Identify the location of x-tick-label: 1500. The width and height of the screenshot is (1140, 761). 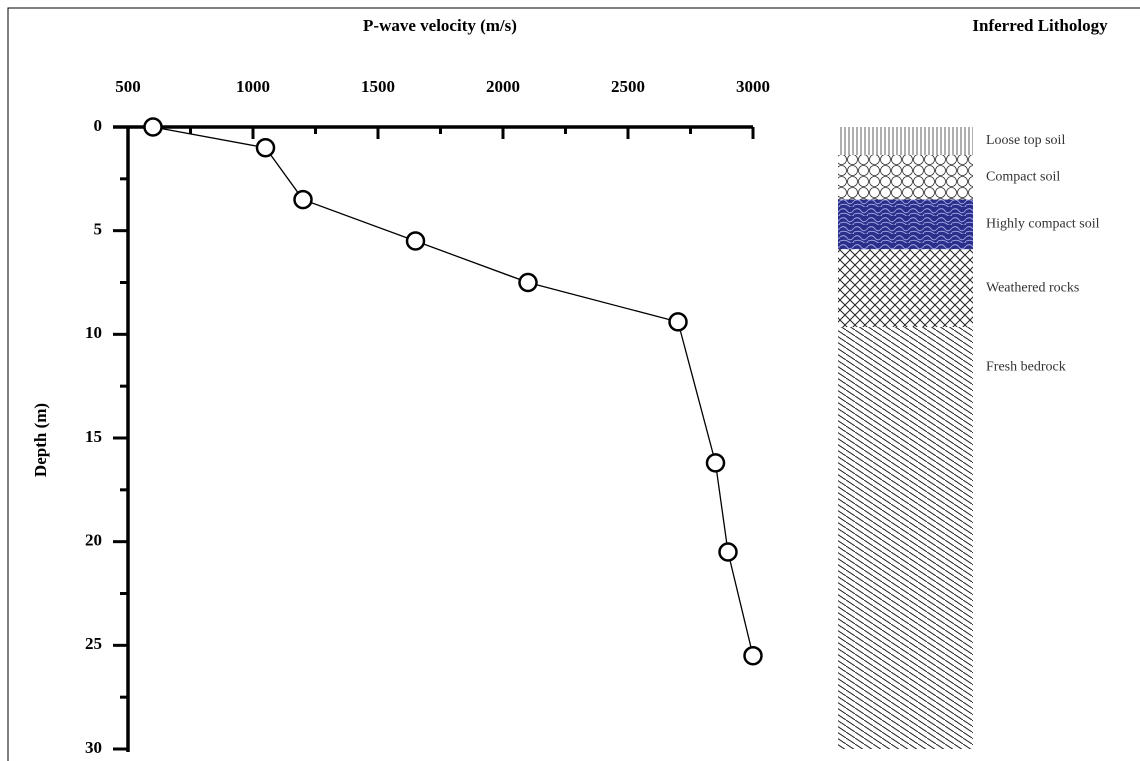
(378, 86).